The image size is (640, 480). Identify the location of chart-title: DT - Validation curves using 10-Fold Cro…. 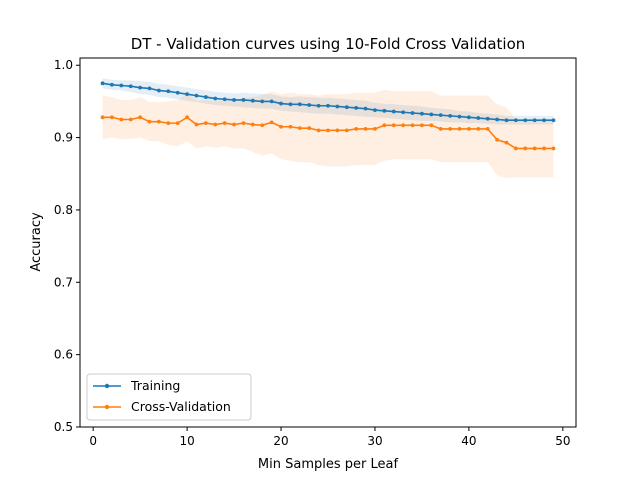
(328, 44).